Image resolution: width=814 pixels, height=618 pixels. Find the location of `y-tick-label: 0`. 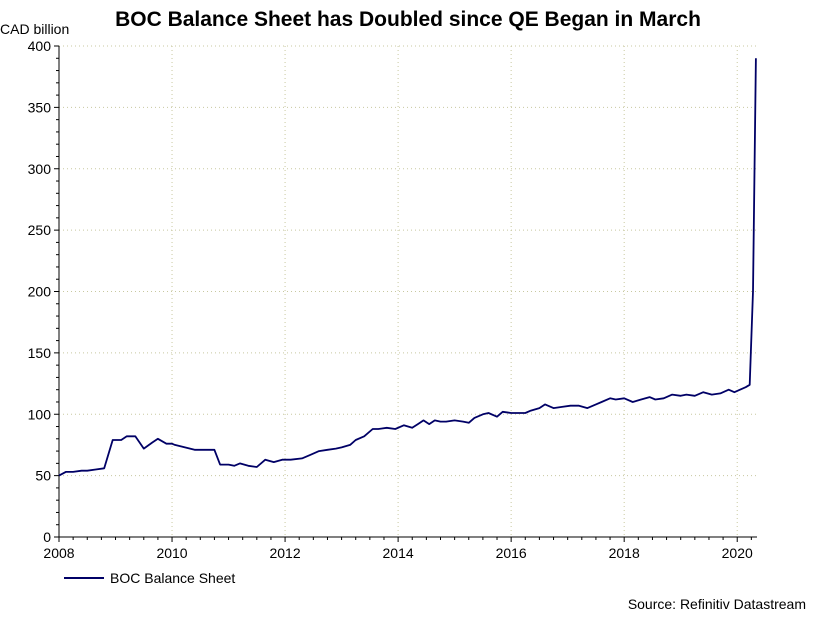

y-tick-label: 0 is located at coordinates (47, 537).